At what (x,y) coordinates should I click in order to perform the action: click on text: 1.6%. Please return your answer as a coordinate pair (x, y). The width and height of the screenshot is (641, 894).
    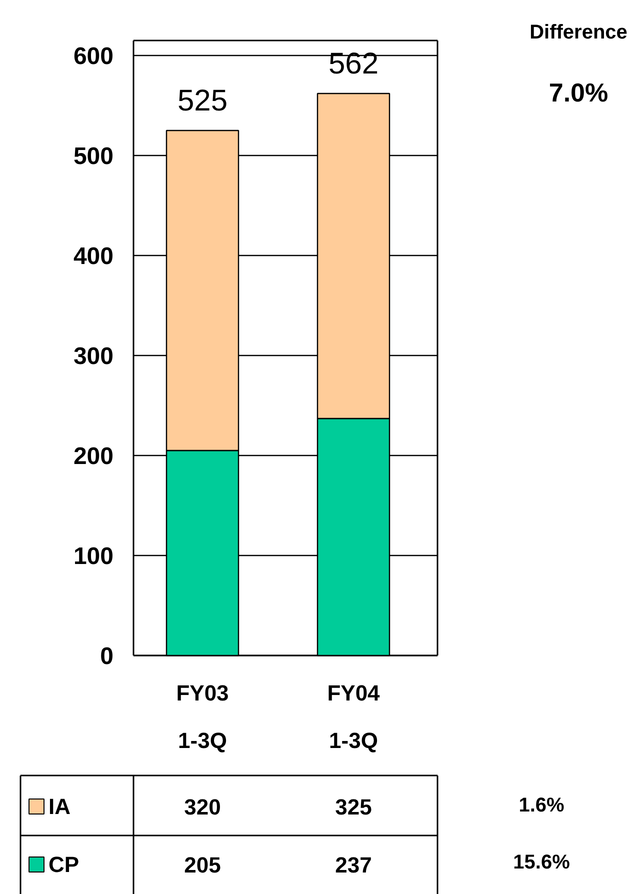
    Looking at the image, I should click on (541, 805).